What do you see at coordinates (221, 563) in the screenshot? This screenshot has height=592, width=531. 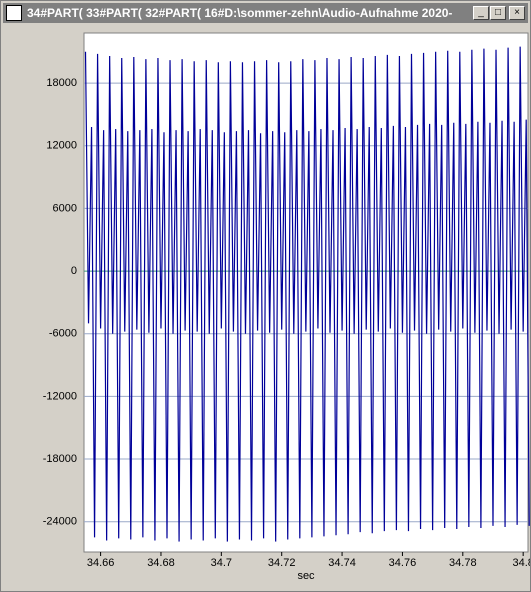 I see `x-tick-label: 34.7` at bounding box center [221, 563].